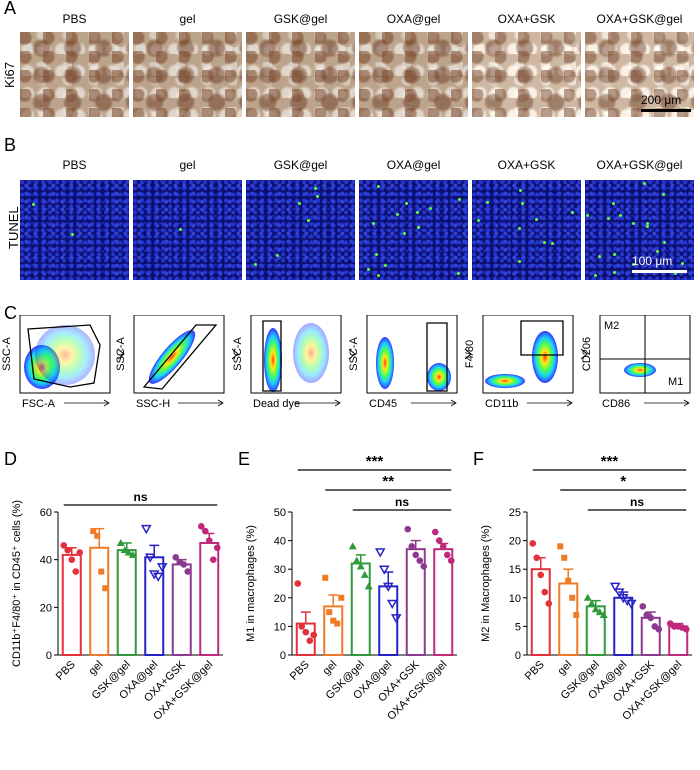  I want to click on flow-x-label: Dead dye, so click(276, 404).